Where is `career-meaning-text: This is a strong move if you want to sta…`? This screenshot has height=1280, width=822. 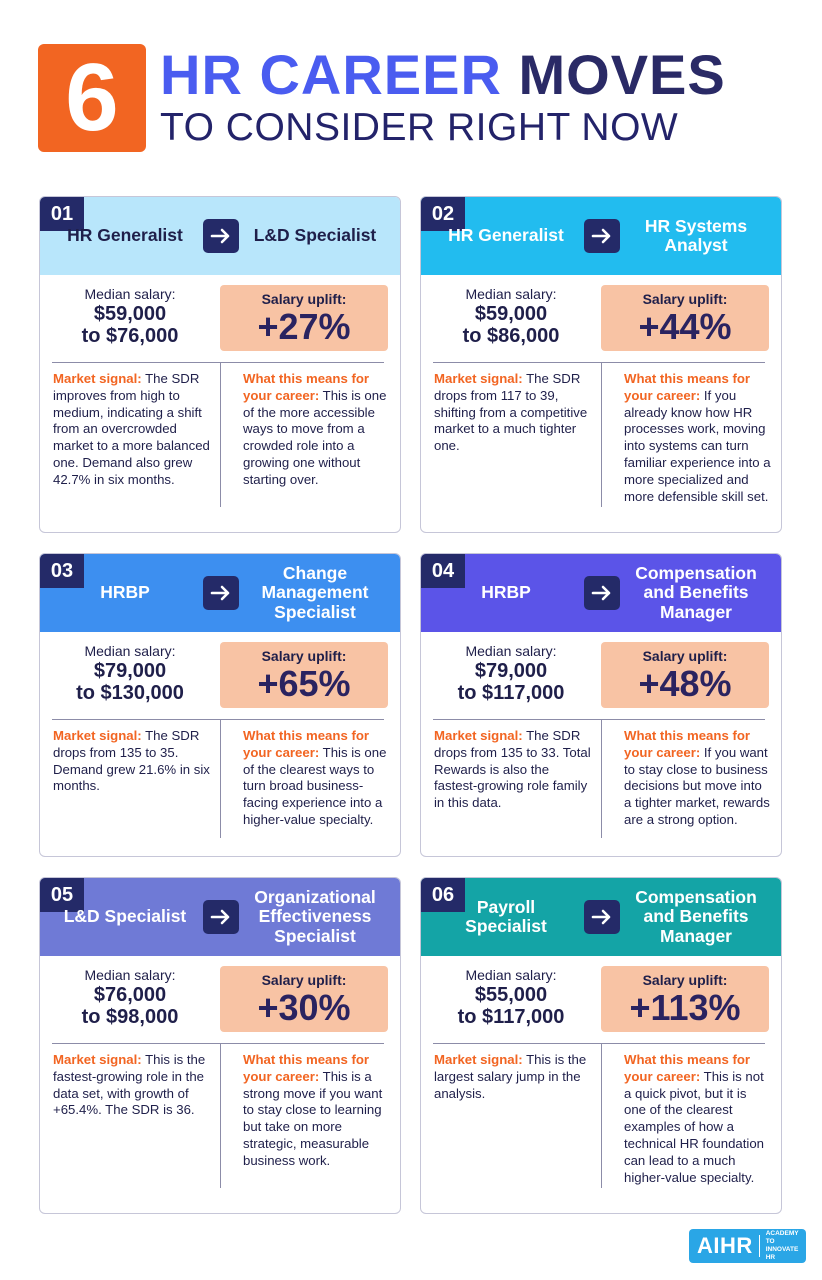
career-meaning-text: This is a strong move if you want to sta… is located at coordinates (313, 1118).